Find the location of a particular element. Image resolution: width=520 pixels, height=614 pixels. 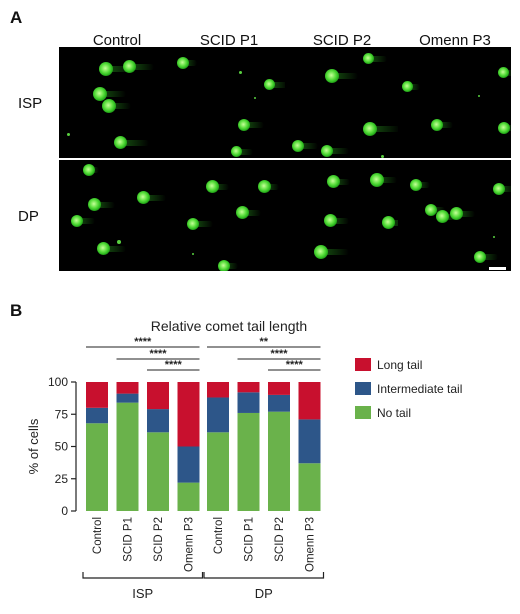

column-label-omenn-p3: Omenn P3 is located at coordinates (455, 40).